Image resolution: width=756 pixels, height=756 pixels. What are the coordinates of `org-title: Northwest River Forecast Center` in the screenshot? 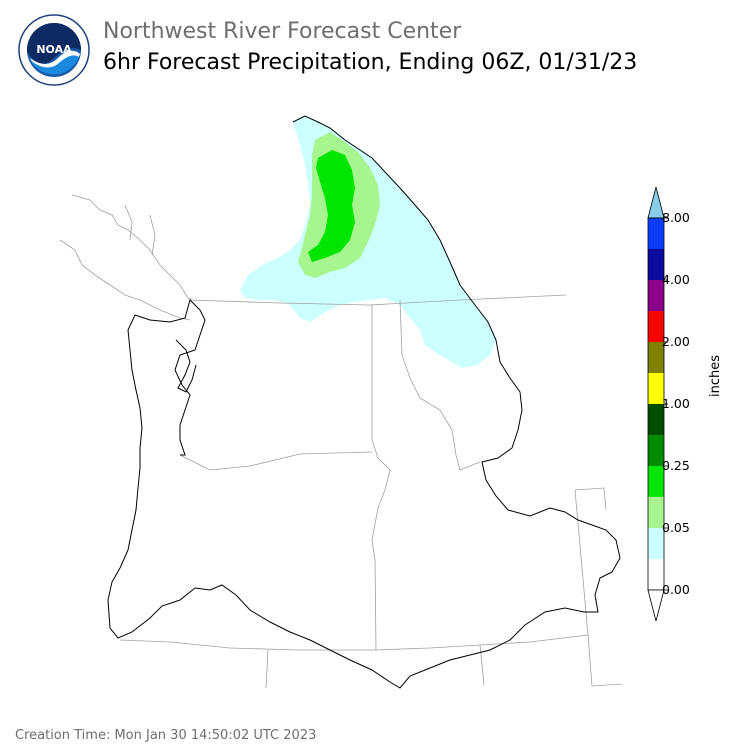 It's located at (282, 31).